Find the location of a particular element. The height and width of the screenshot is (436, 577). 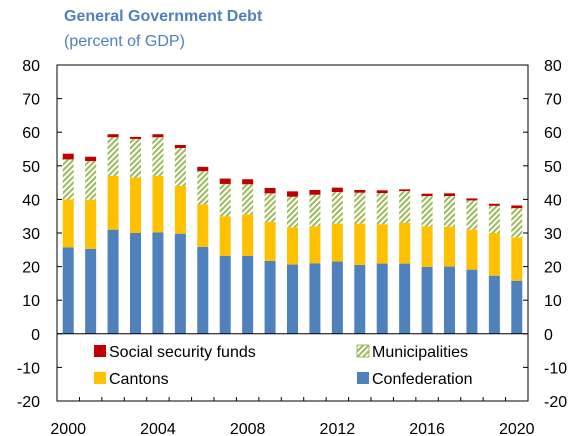

bar-social-security-funds-2014 is located at coordinates (382, 192).